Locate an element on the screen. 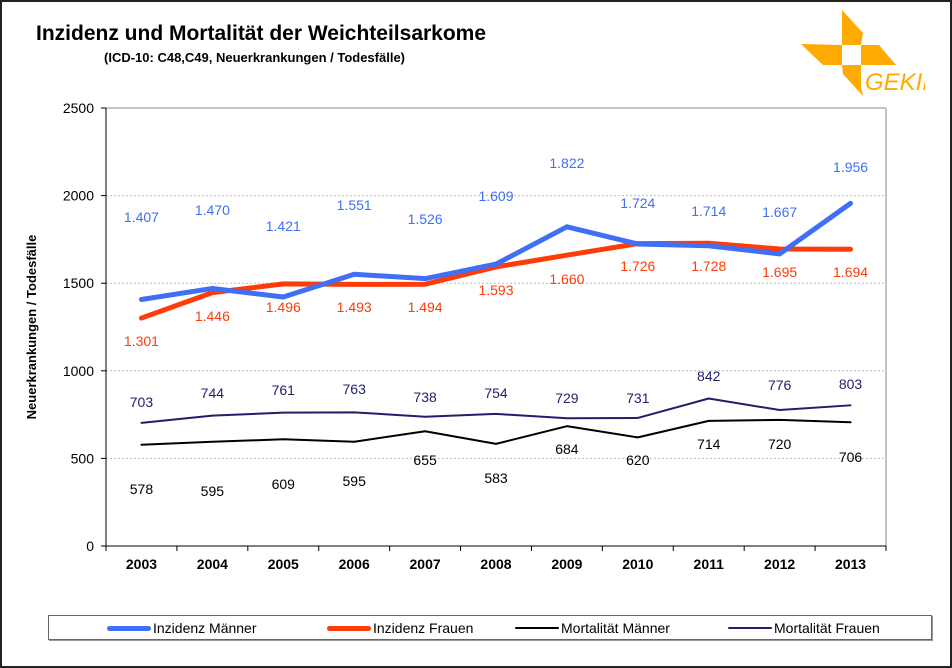 The image size is (952, 668). data-label: 1.667 is located at coordinates (779, 212).